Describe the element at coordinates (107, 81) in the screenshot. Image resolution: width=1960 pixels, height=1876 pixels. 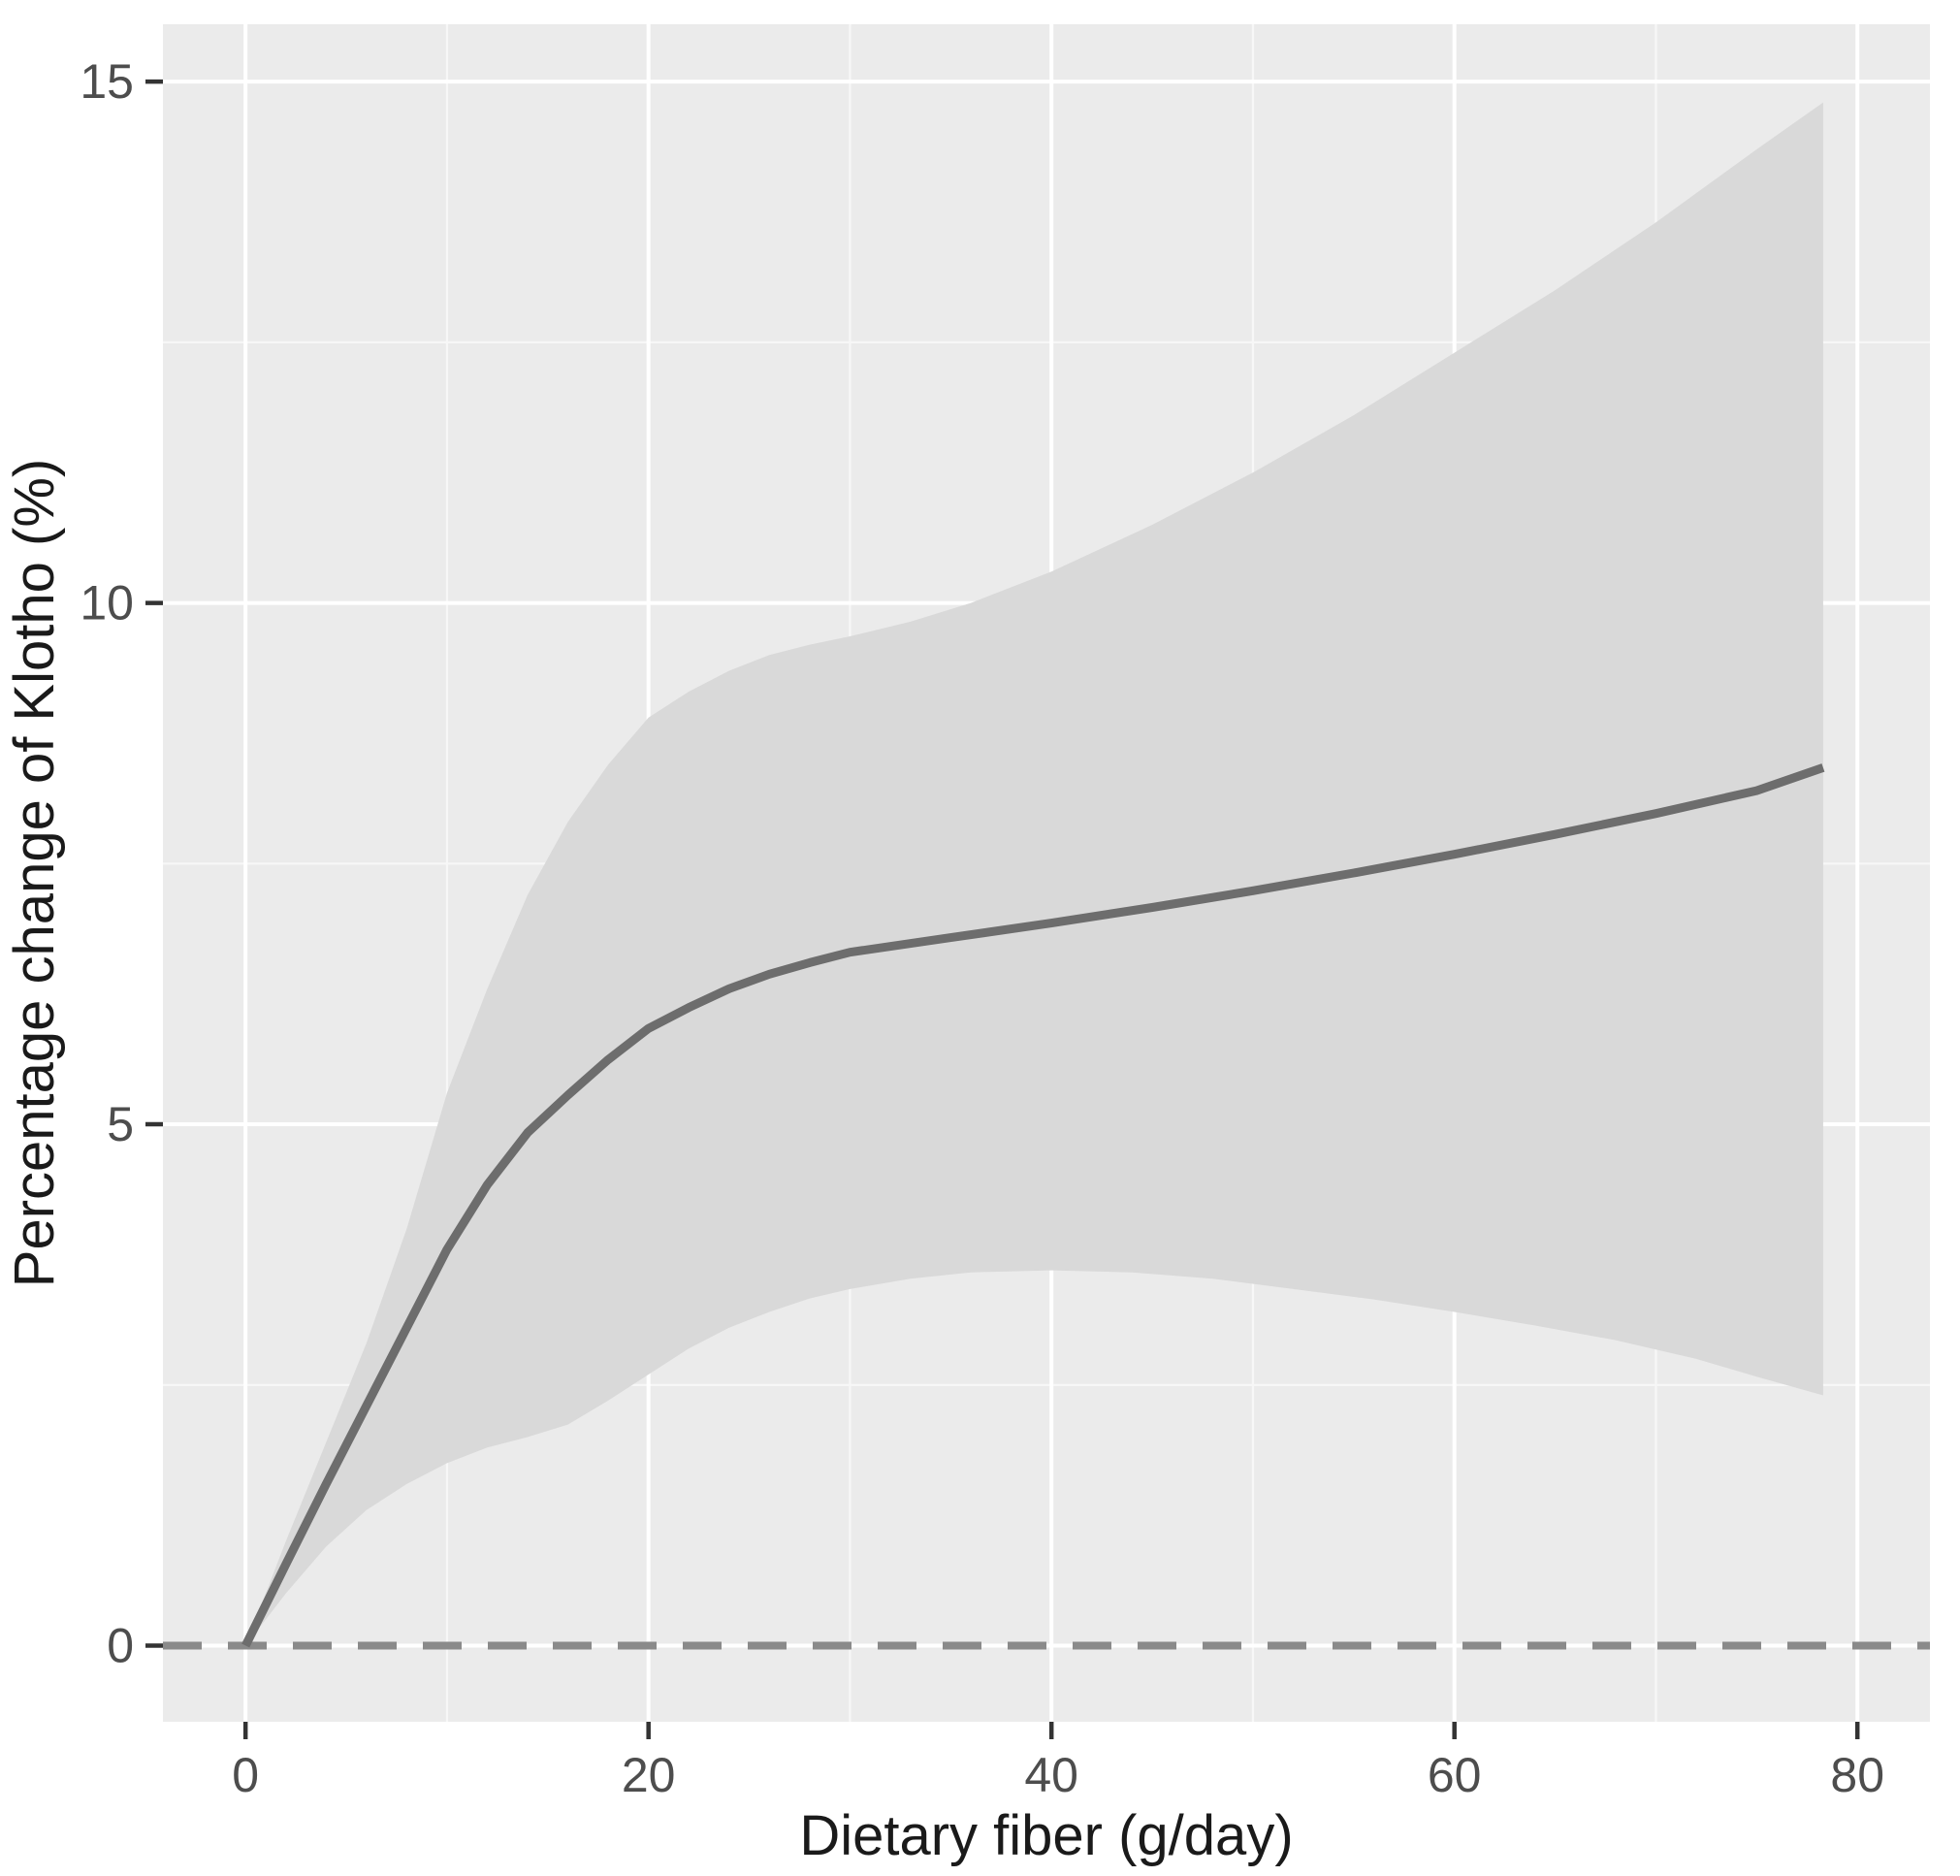
I see `y-tick-label: 15` at that location.